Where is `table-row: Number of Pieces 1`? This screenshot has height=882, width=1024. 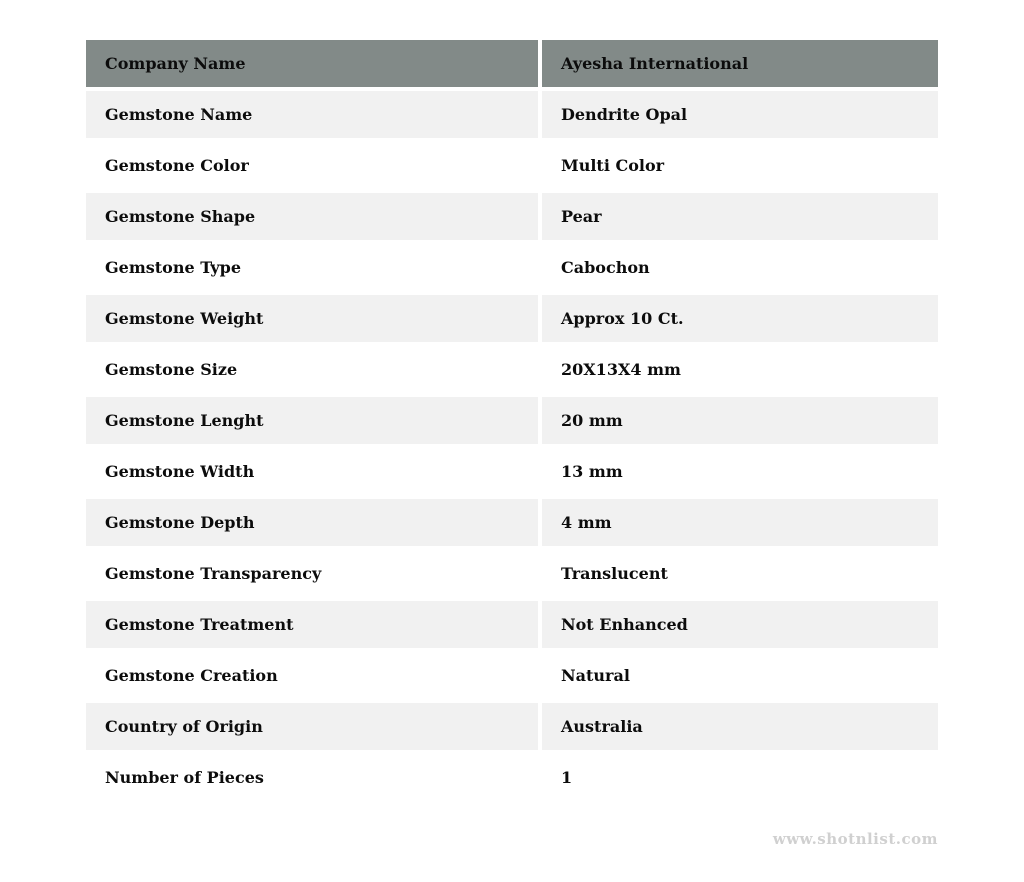 table-row: Number of Pieces 1 is located at coordinates (512, 777).